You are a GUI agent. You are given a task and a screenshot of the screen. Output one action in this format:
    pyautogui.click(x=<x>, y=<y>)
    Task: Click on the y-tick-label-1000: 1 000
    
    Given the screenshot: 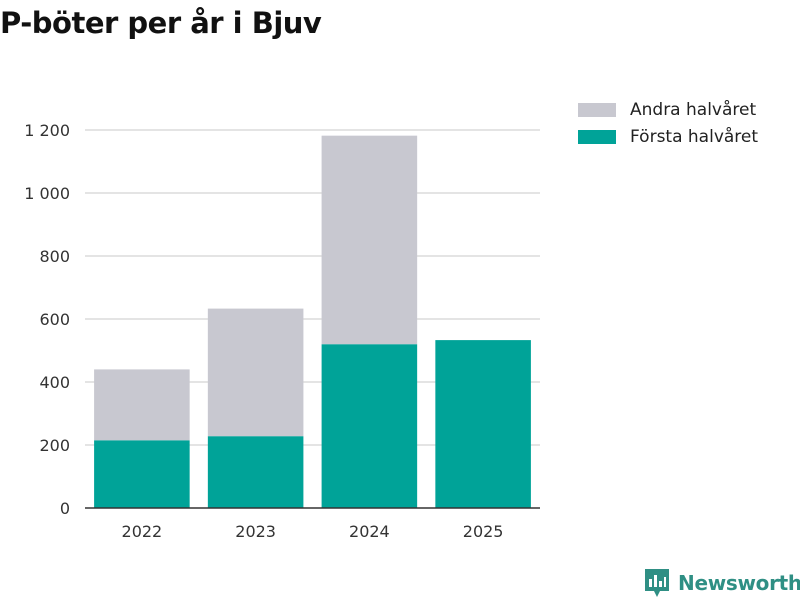 What is the action you would take?
    pyautogui.click(x=47, y=193)
    